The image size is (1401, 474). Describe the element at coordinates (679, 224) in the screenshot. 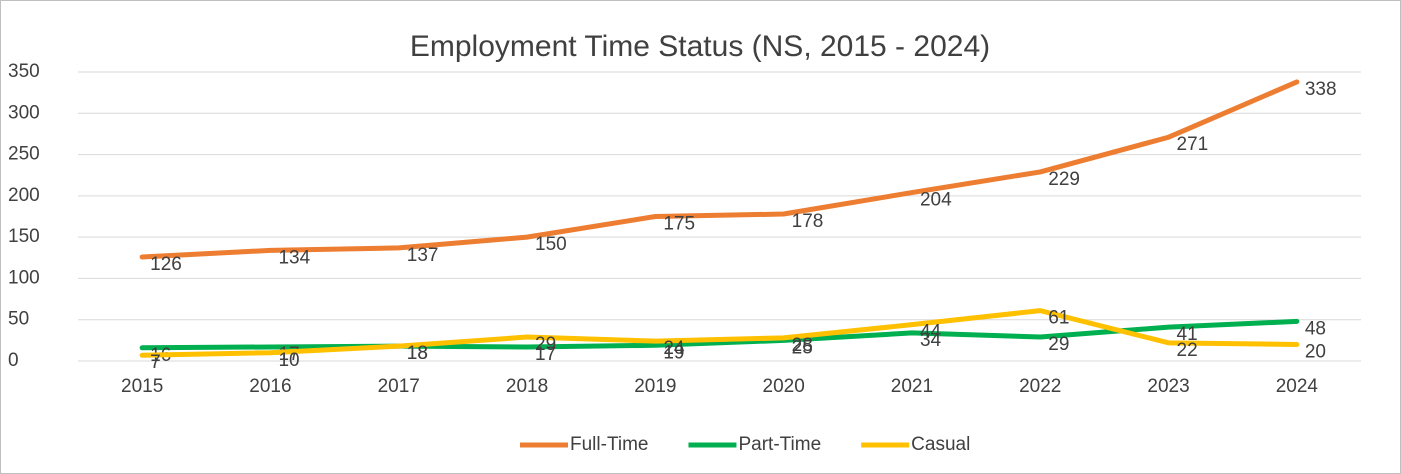

I see `data-label: 175` at that location.